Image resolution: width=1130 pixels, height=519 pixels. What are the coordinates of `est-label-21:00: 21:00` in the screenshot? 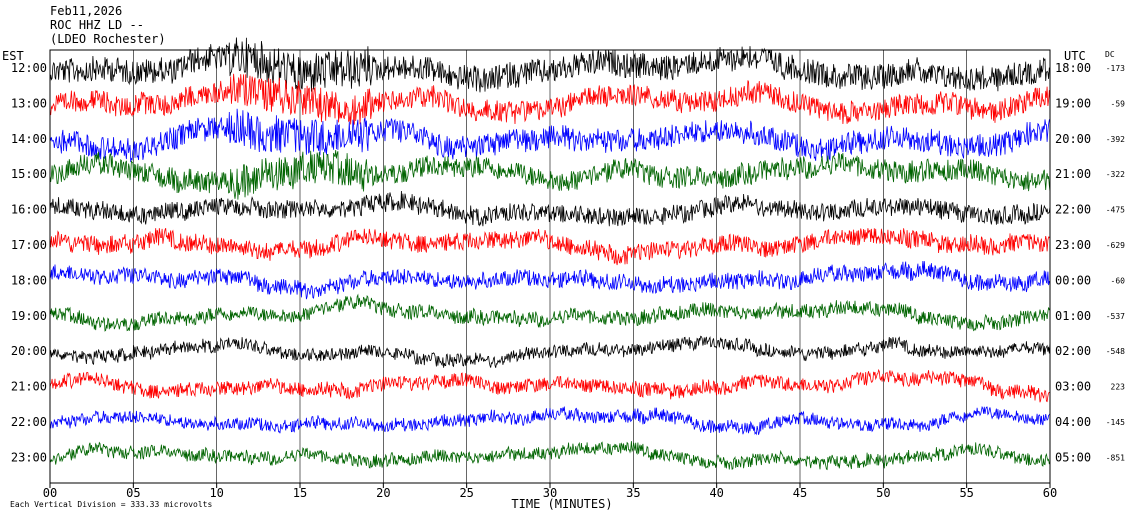 It's located at (29, 387).